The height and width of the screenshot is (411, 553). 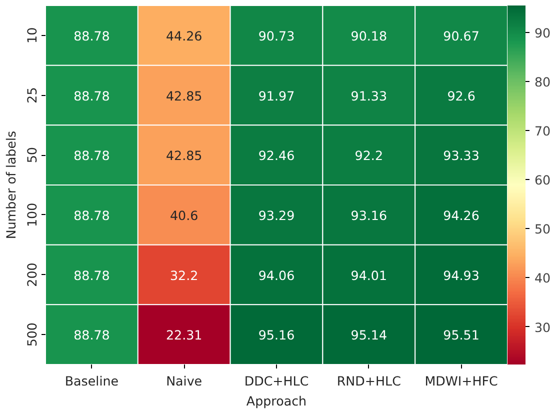 What do you see at coordinates (184, 335) in the screenshot?
I see `data-label: 22.31` at bounding box center [184, 335].